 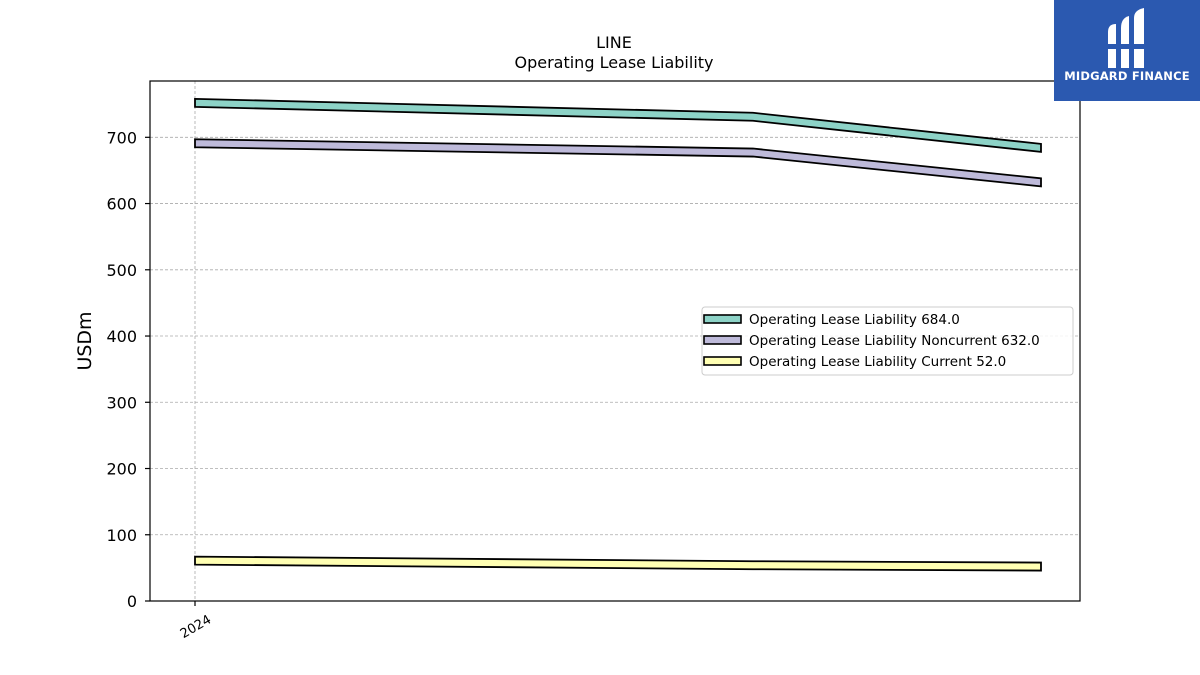 I want to click on chart-title: LINE, so click(x=614, y=42).